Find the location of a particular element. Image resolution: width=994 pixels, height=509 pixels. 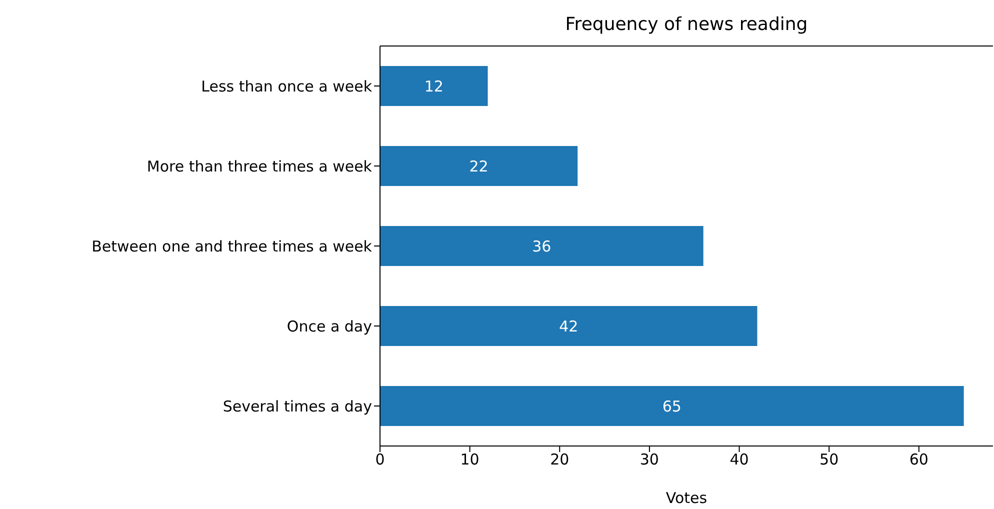

data-label: 42 is located at coordinates (568, 326).